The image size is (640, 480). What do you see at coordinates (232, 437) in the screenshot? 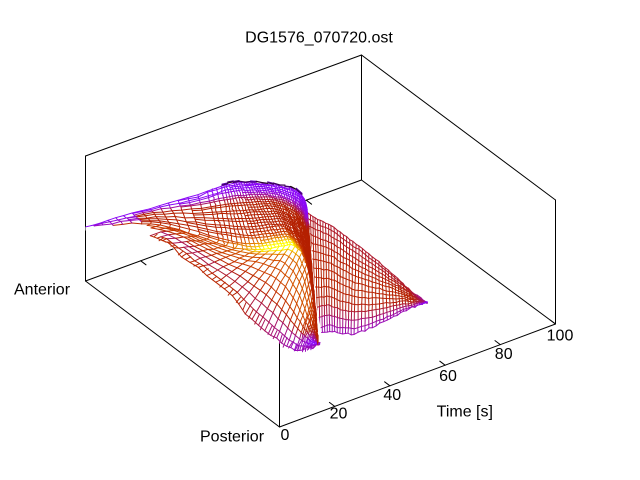
I see `svg-text: Posterior` at bounding box center [232, 437].